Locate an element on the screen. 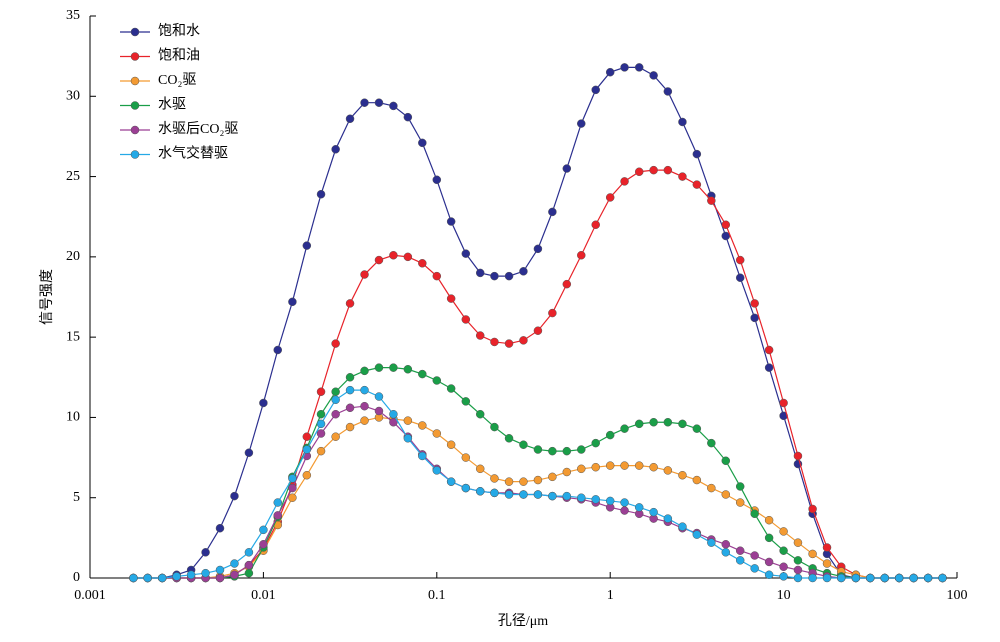 The width and height of the screenshot is (1000, 642). y-tick-label: 20 is located at coordinates (73, 256).